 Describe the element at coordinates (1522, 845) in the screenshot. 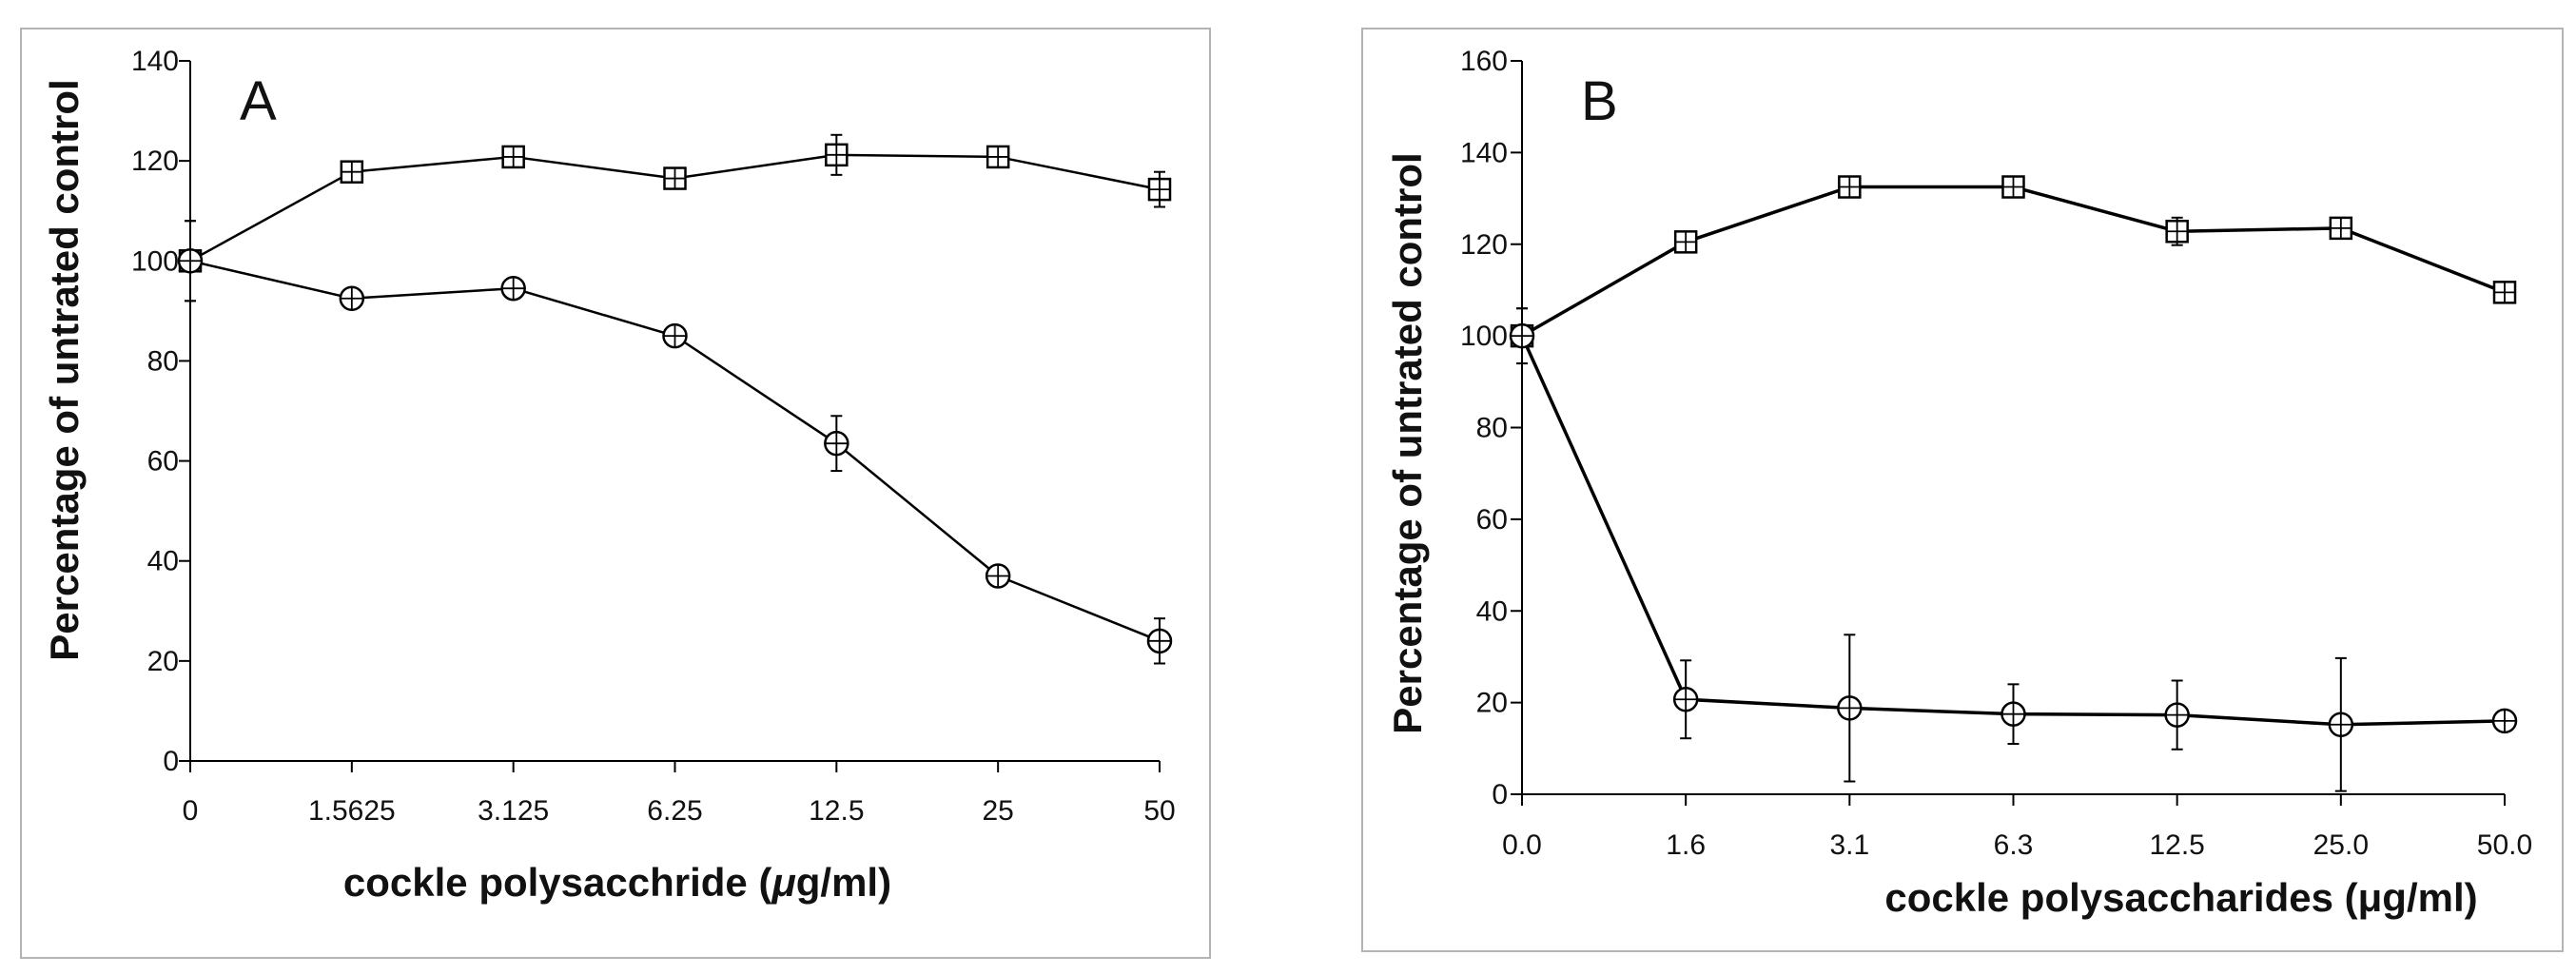

I see `panel-b-x-tick-label: 0.0` at that location.